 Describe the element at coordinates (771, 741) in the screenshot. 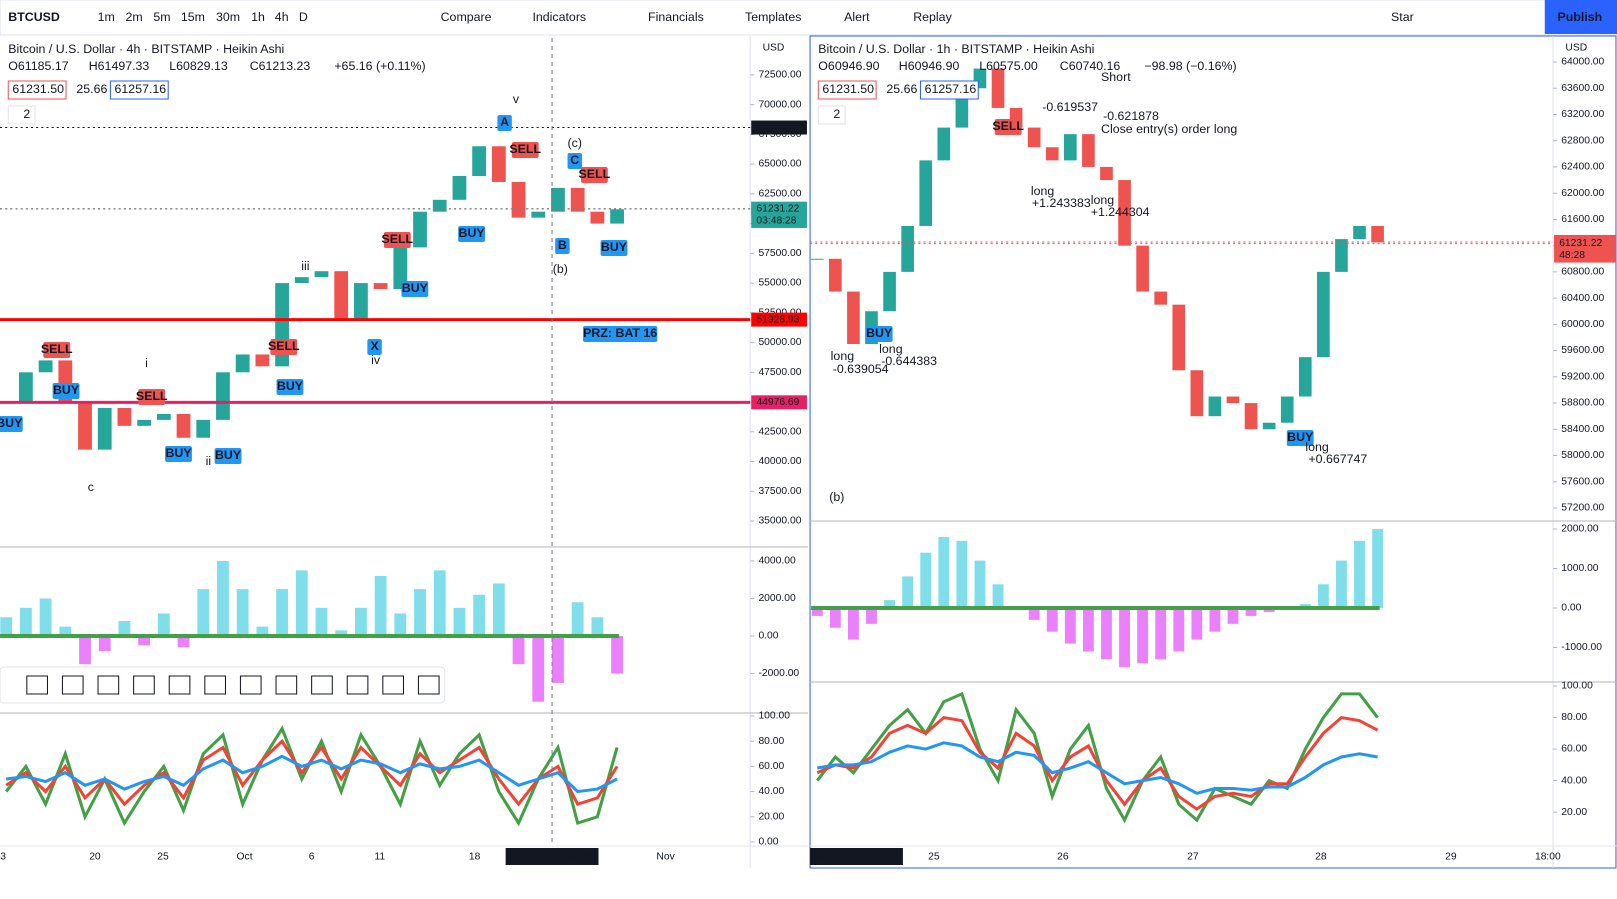

I see `y-tick-label: 80.00` at that location.